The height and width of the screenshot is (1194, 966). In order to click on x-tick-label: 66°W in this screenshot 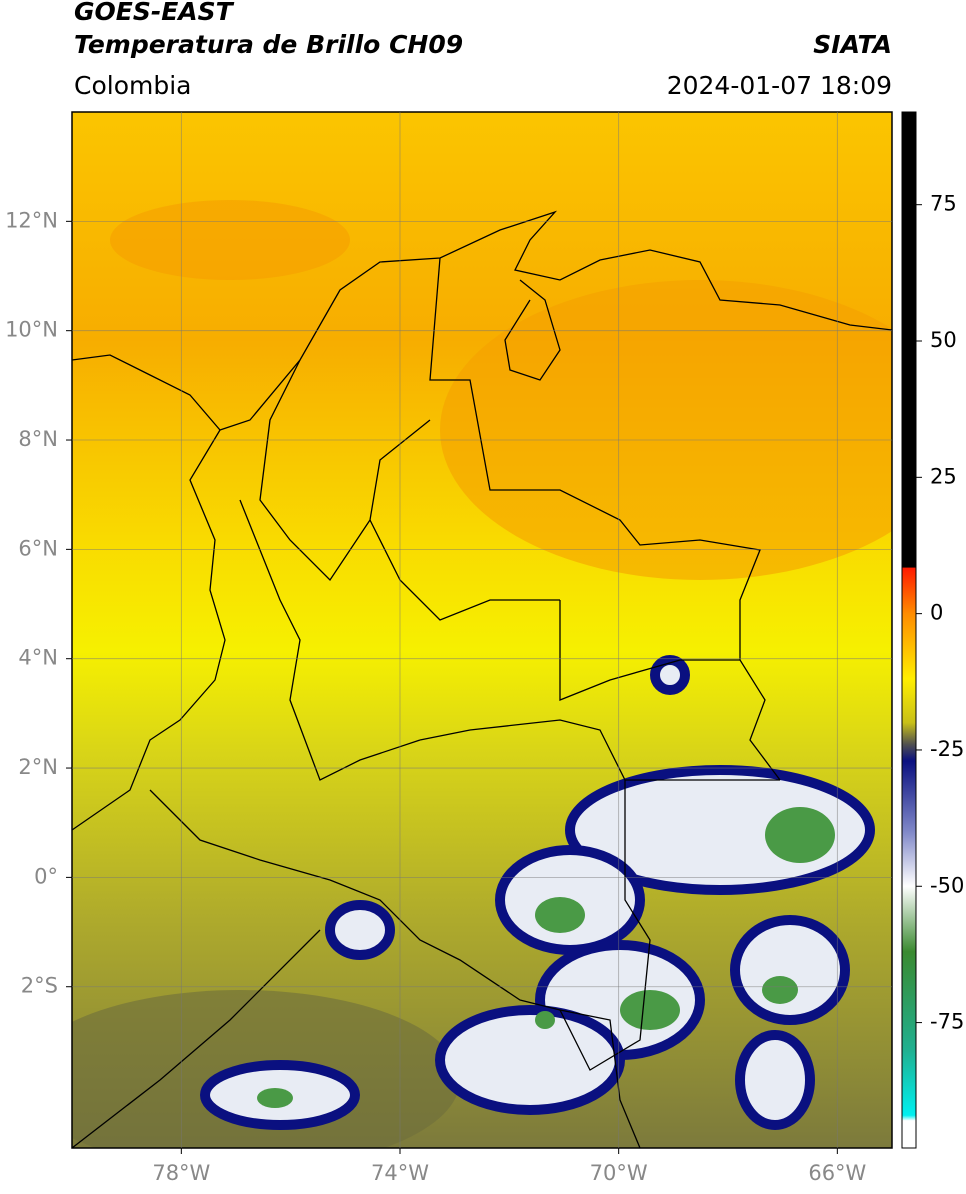, I will do `click(837, 1173)`.